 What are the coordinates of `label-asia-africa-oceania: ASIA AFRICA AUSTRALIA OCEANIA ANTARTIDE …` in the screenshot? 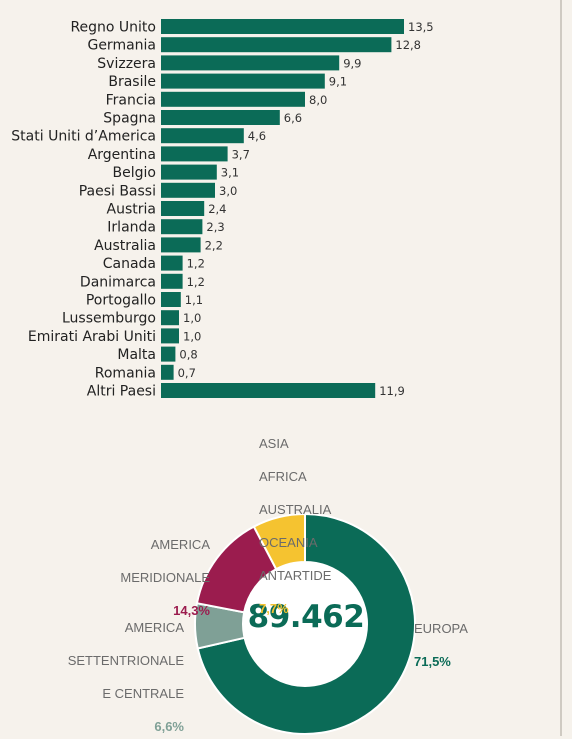 It's located at (295, 518).